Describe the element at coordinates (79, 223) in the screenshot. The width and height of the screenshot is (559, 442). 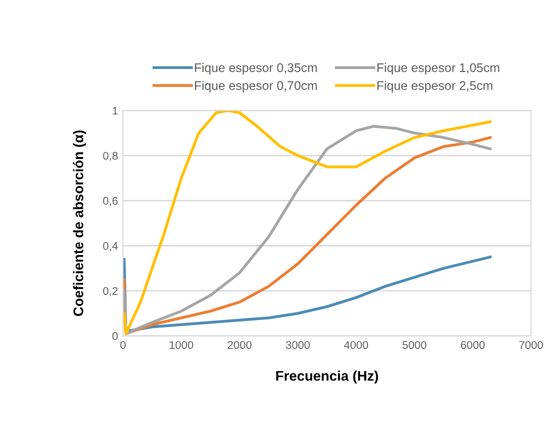
I see `y-axis-title: Coeficiente de absorción (α)` at that location.